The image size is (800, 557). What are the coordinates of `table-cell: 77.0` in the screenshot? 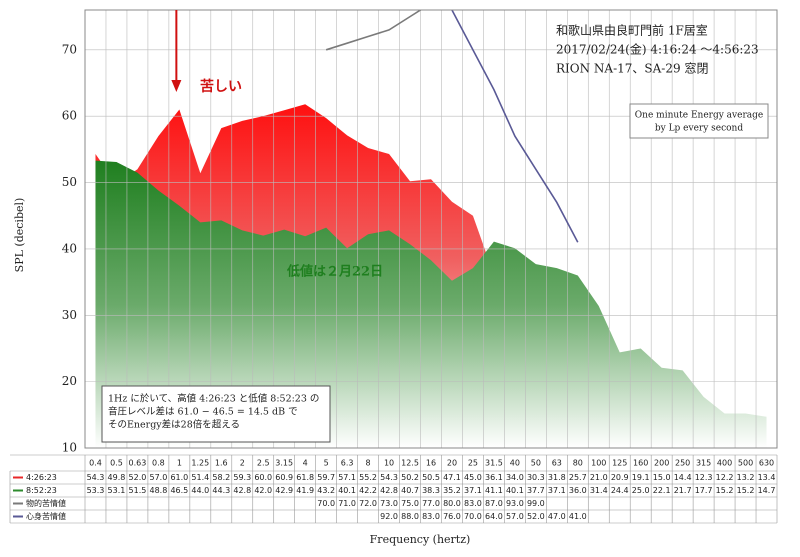 It's located at (431, 503).